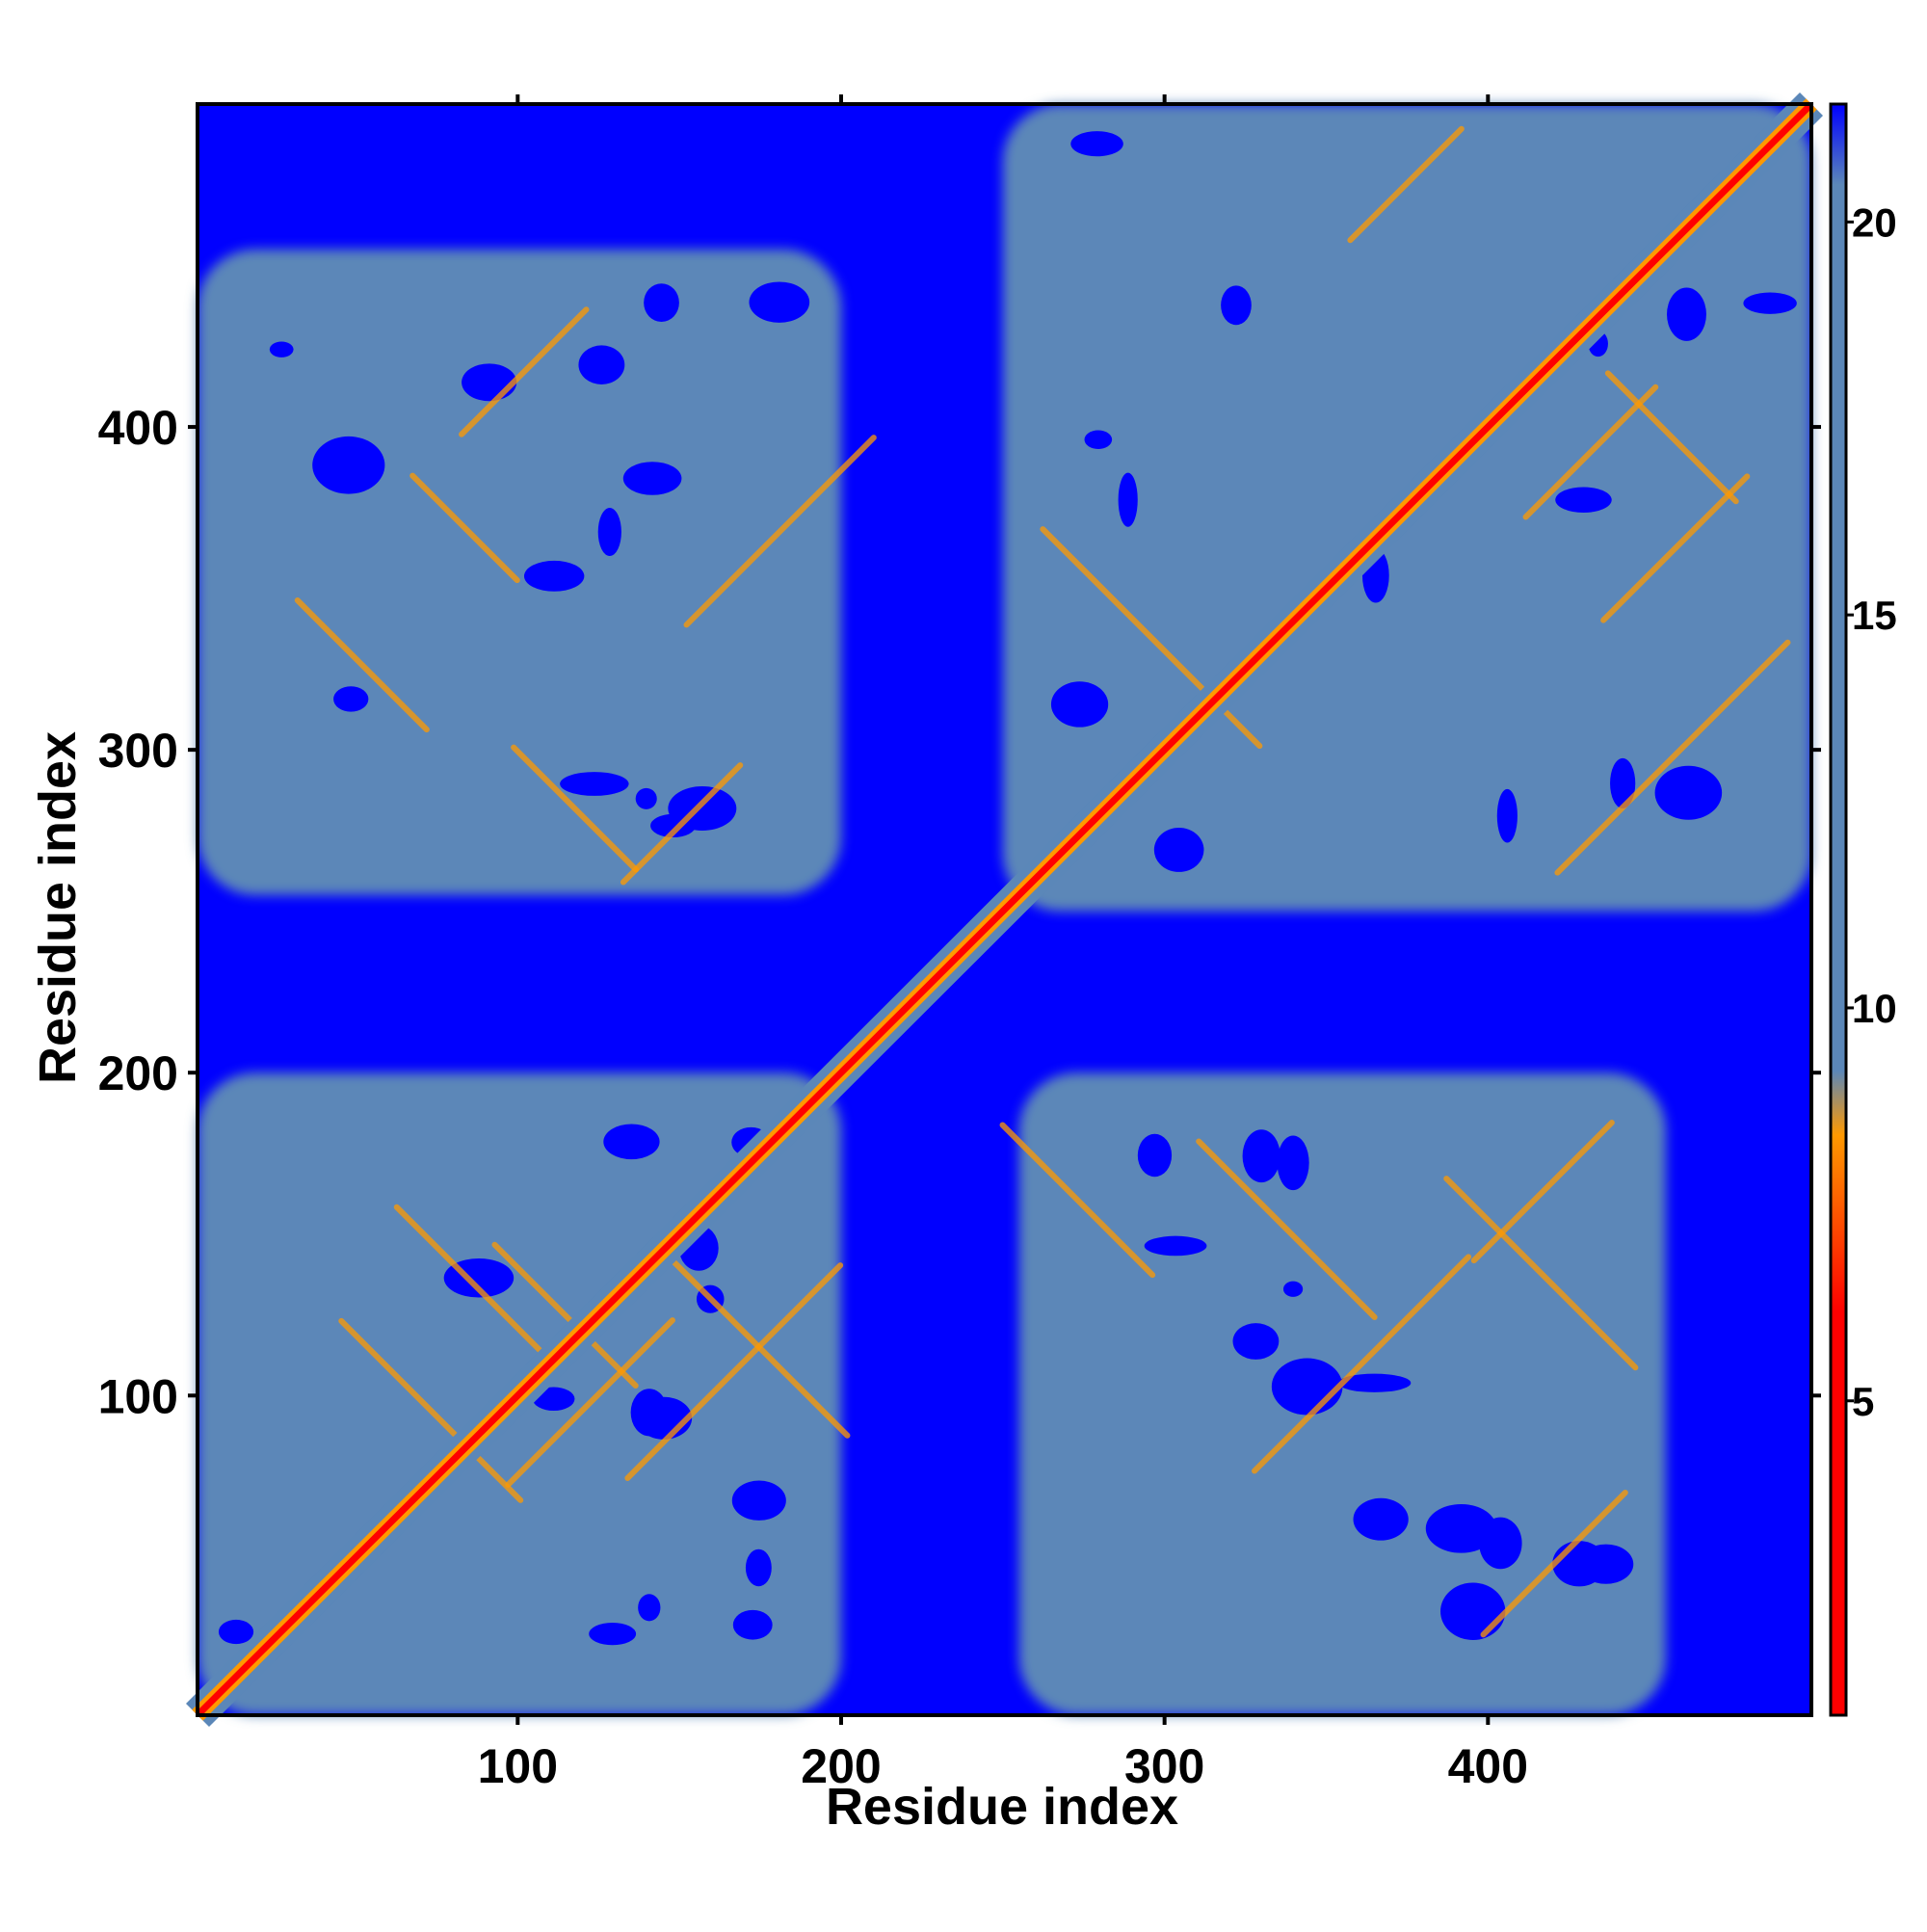  Describe the element at coordinates (138, 1073) in the screenshot. I see `y-tick-label: 200` at that location.